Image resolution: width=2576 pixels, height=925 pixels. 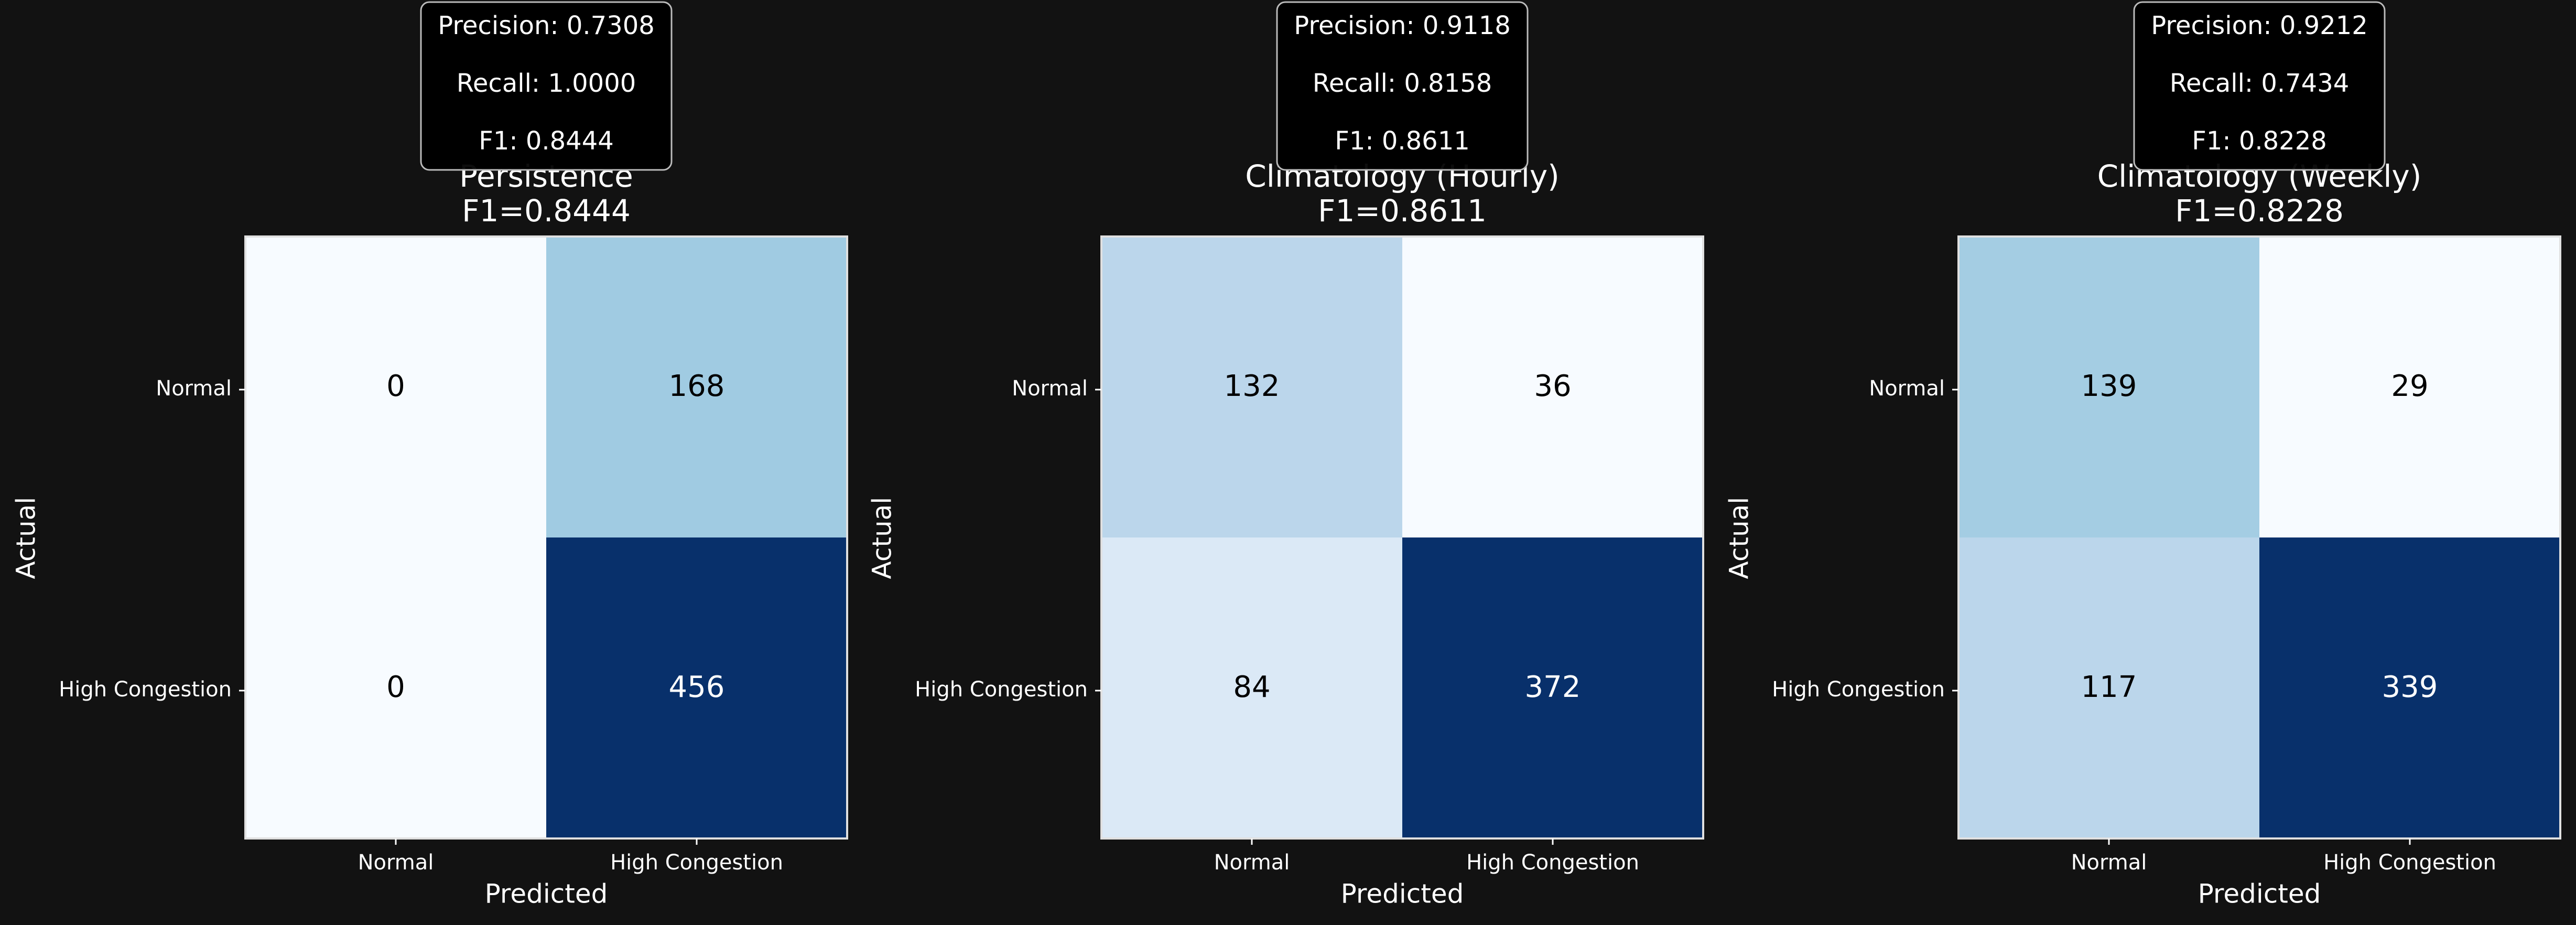 I want to click on panel-subtitle: F1=0.8611, so click(x=1402, y=211).